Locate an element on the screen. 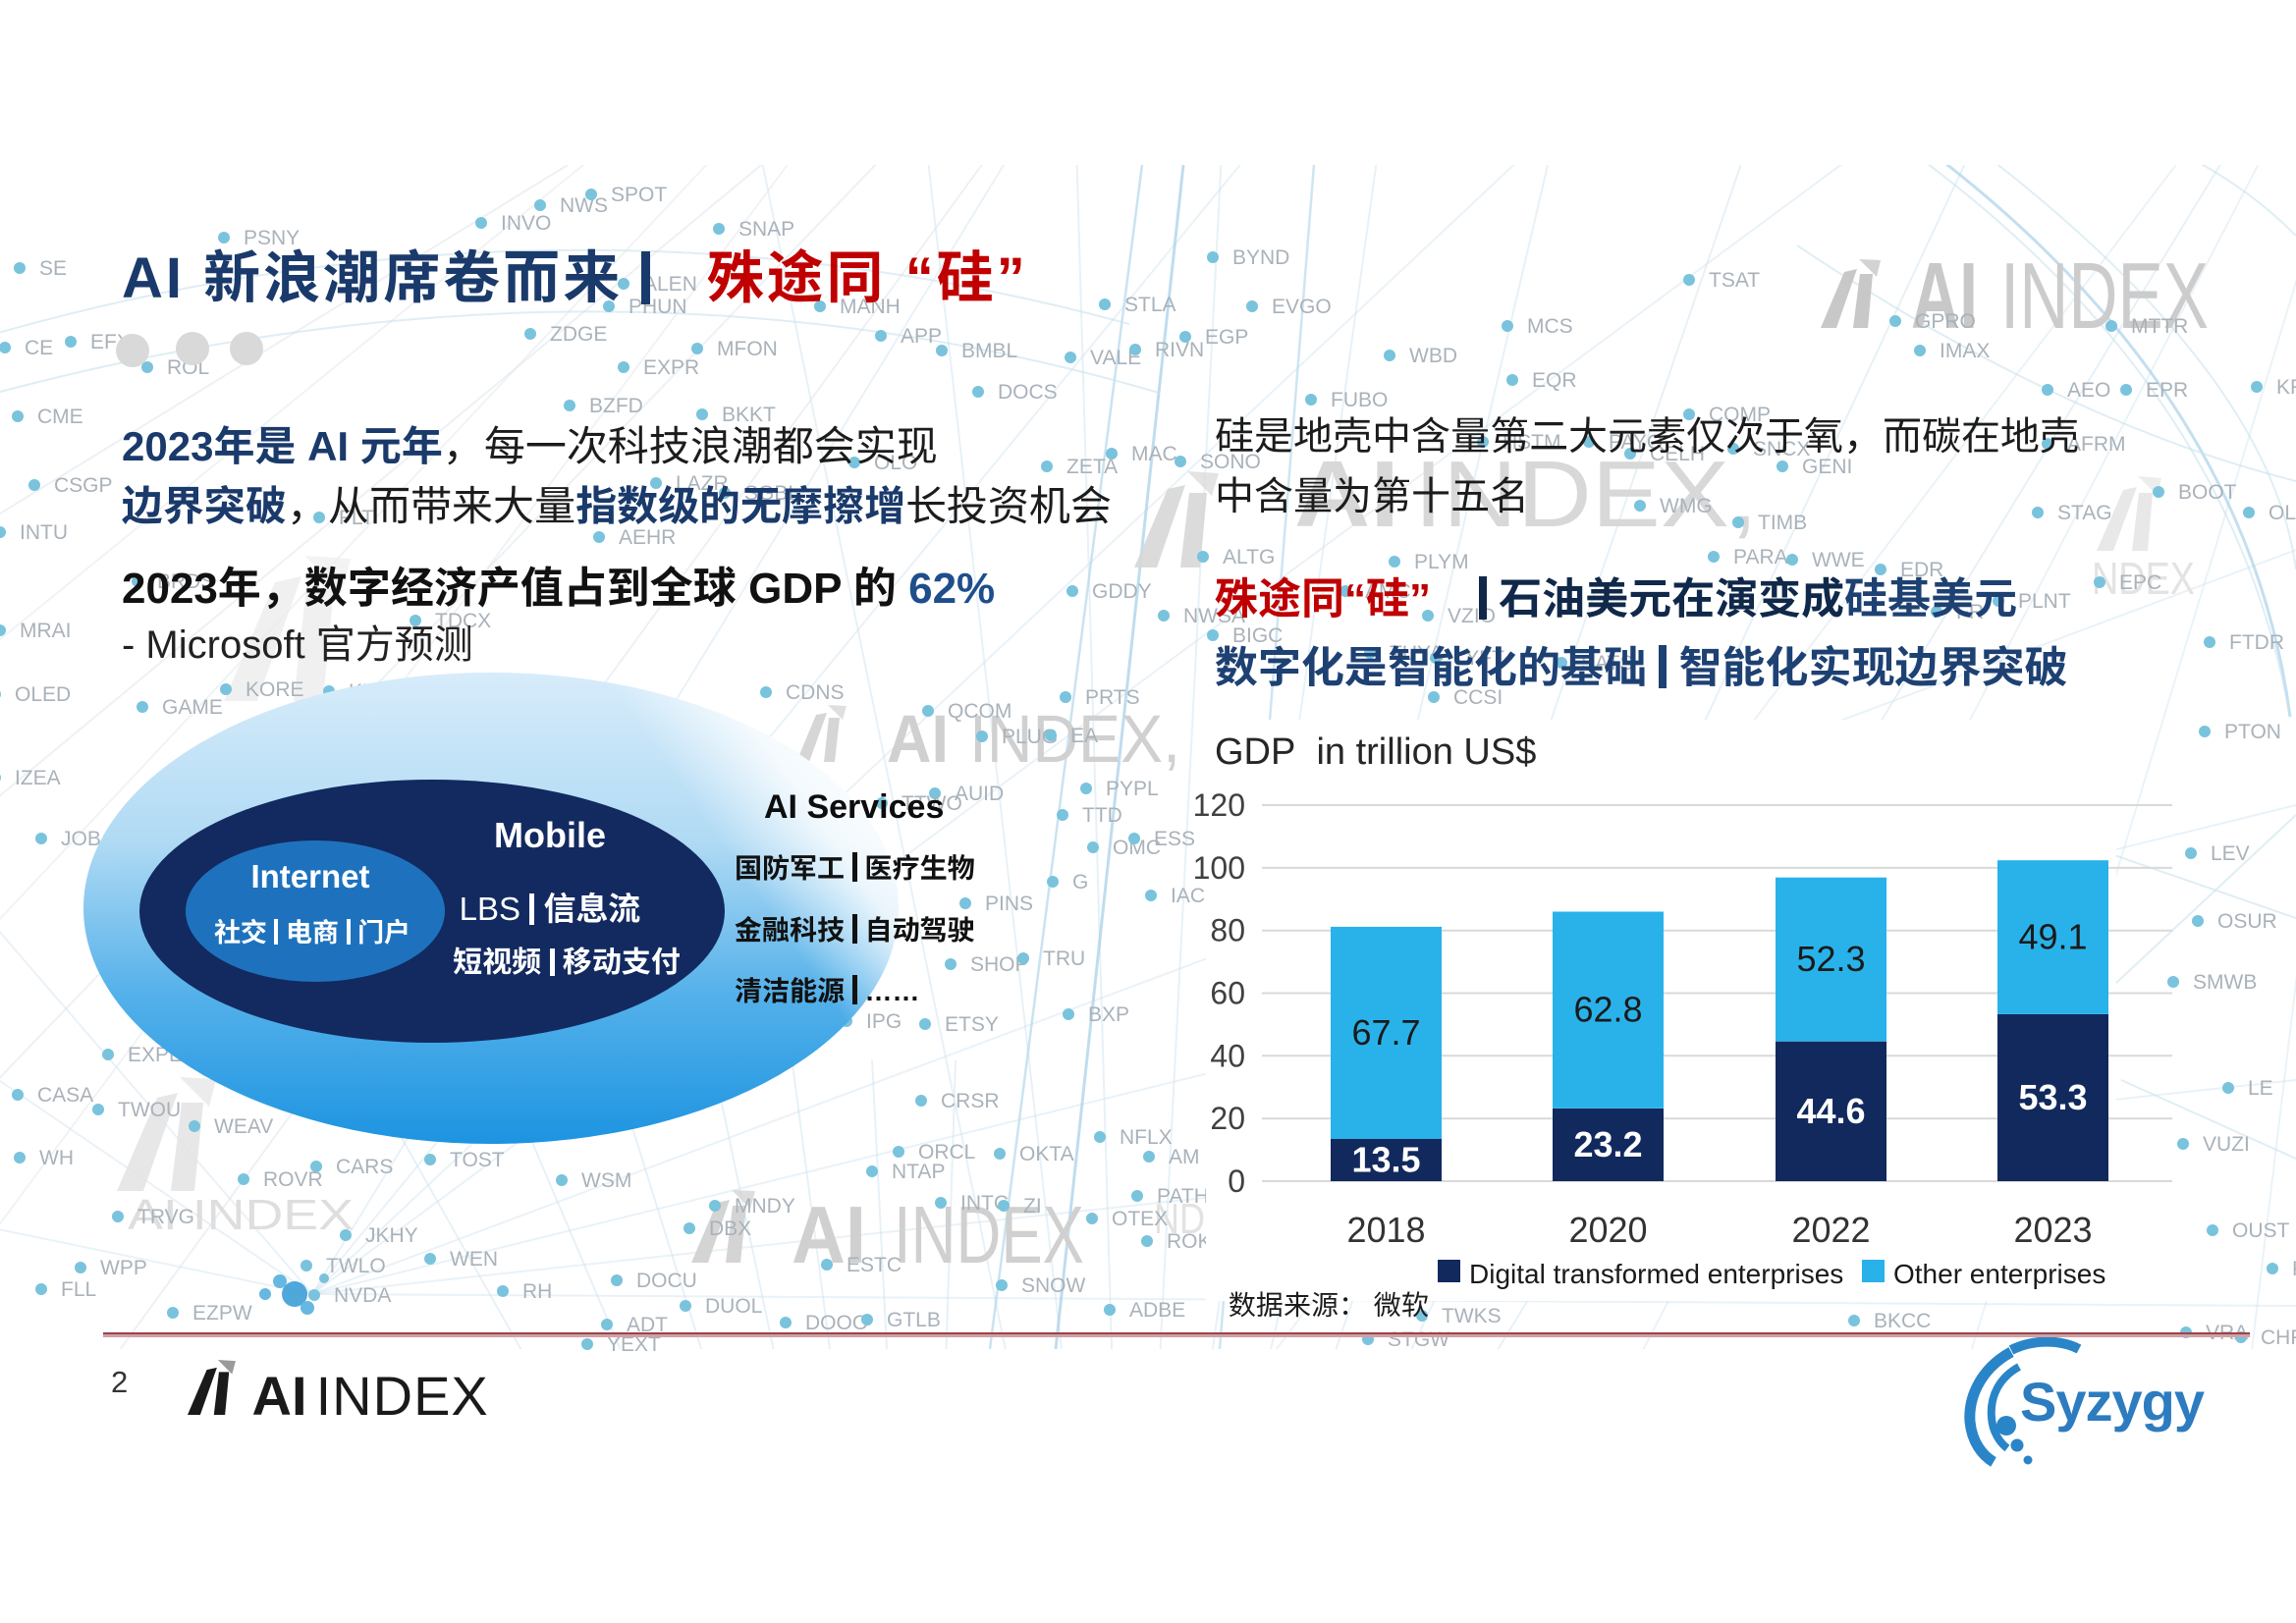  svg-text: INDEX is located at coordinates (2104, 296).